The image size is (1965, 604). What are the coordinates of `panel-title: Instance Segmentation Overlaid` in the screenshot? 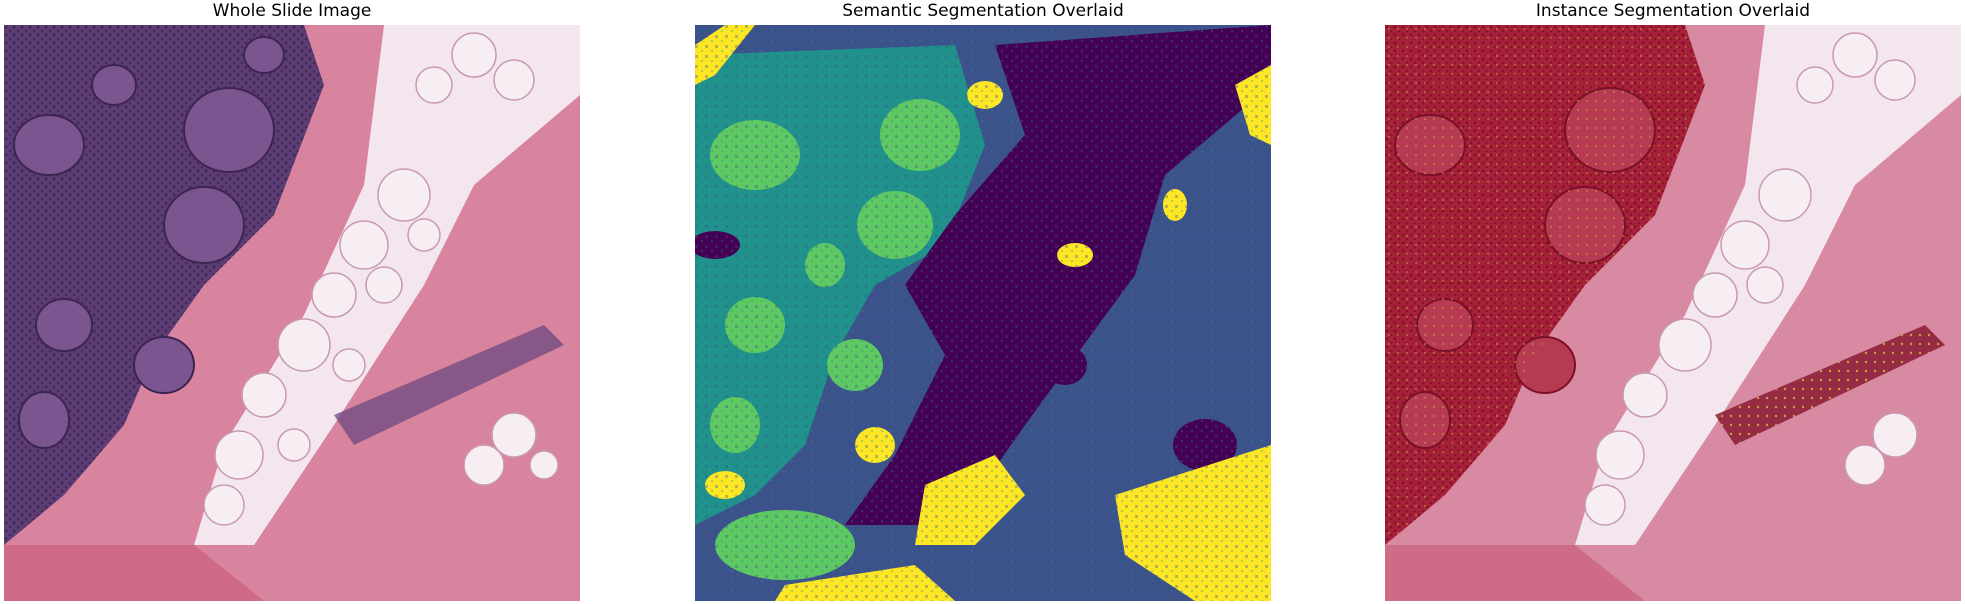 It's located at (1673, 11).